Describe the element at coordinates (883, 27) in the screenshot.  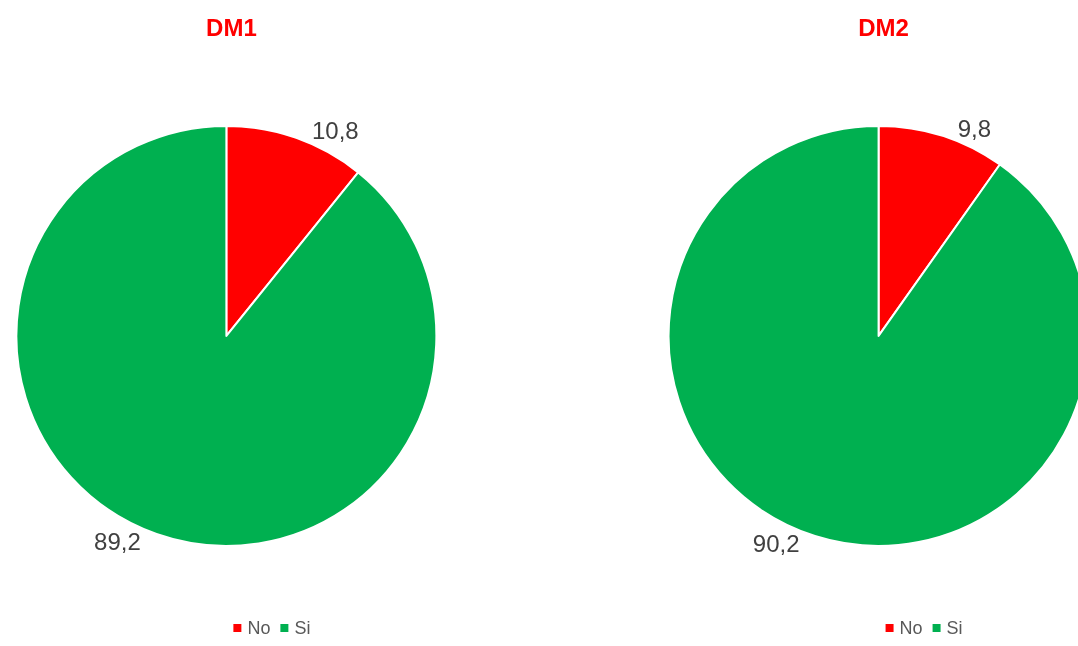
I see `chart-title: DM2` at that location.